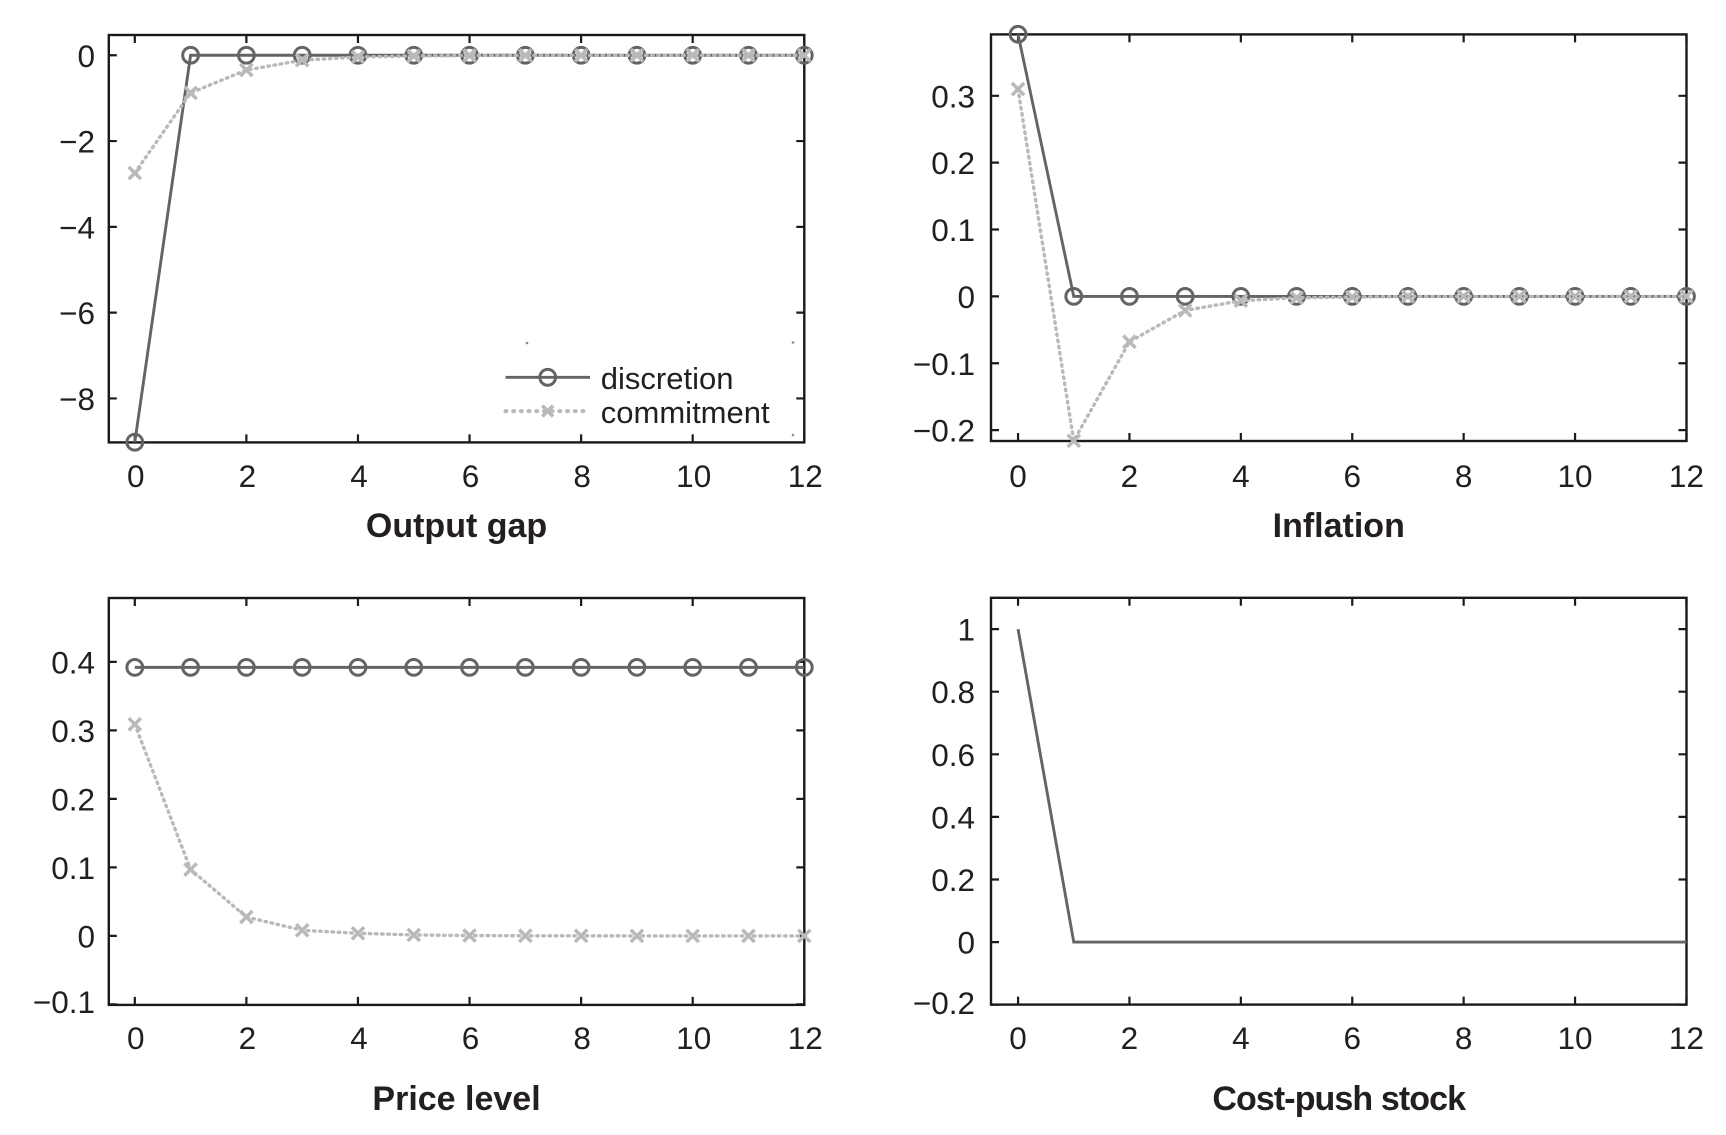 This screenshot has height=1135, width=1726. Describe the element at coordinates (1339, 526) in the screenshot. I see `svg-text: Inflation` at that location.